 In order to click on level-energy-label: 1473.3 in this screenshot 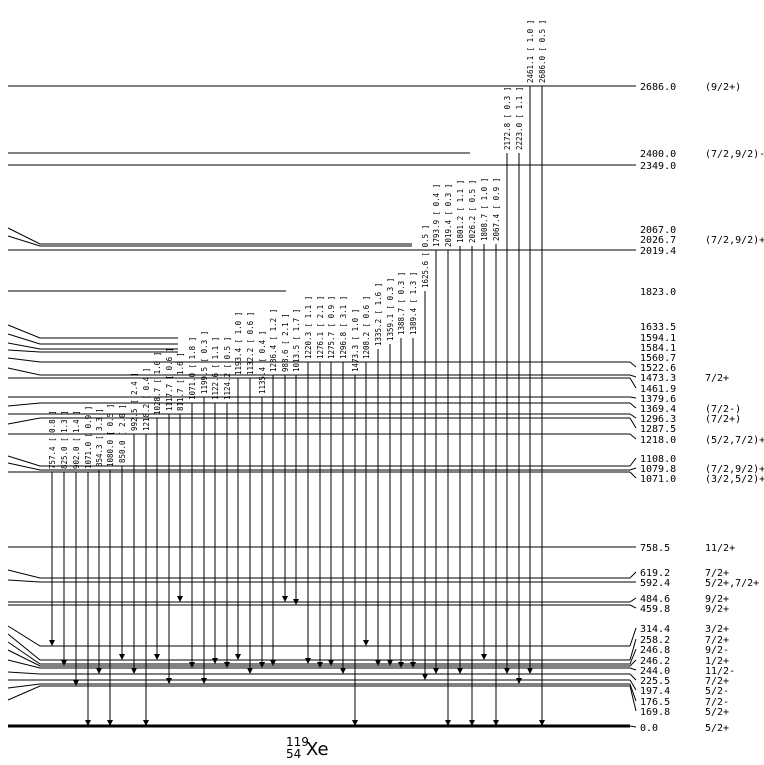, I will do `click(658, 378)`.